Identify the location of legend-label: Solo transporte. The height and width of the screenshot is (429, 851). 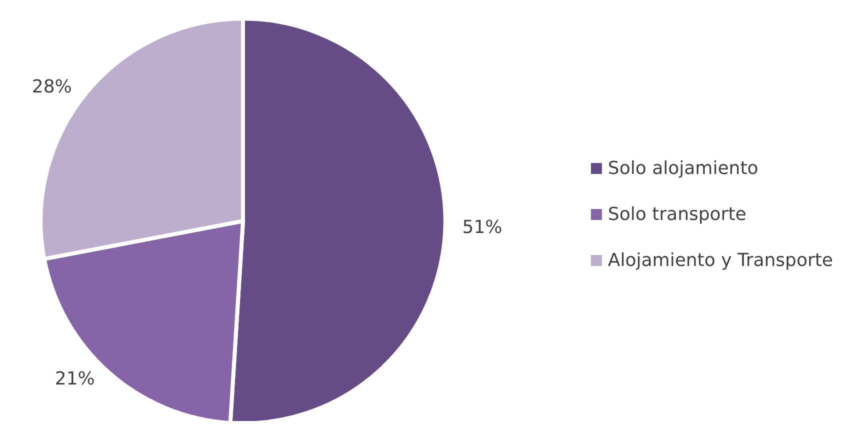
(677, 214).